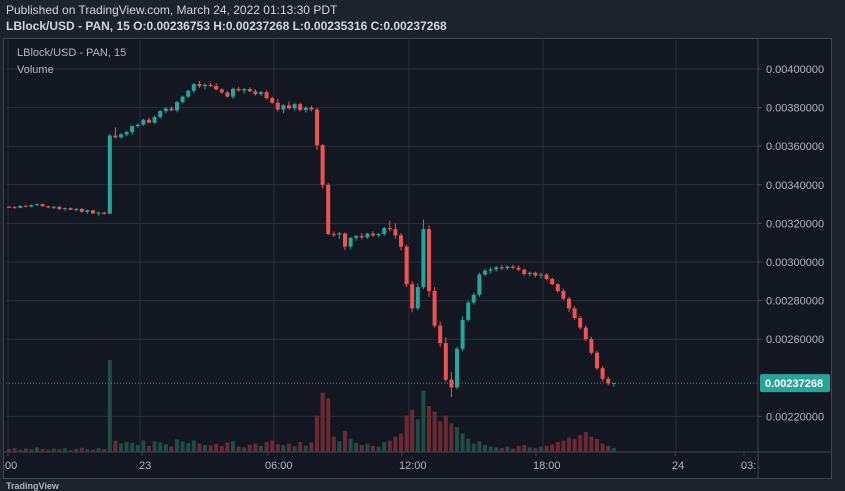 Image resolution: width=845 pixels, height=491 pixels. I want to click on y-tick-label: 0.00300000, so click(795, 263).